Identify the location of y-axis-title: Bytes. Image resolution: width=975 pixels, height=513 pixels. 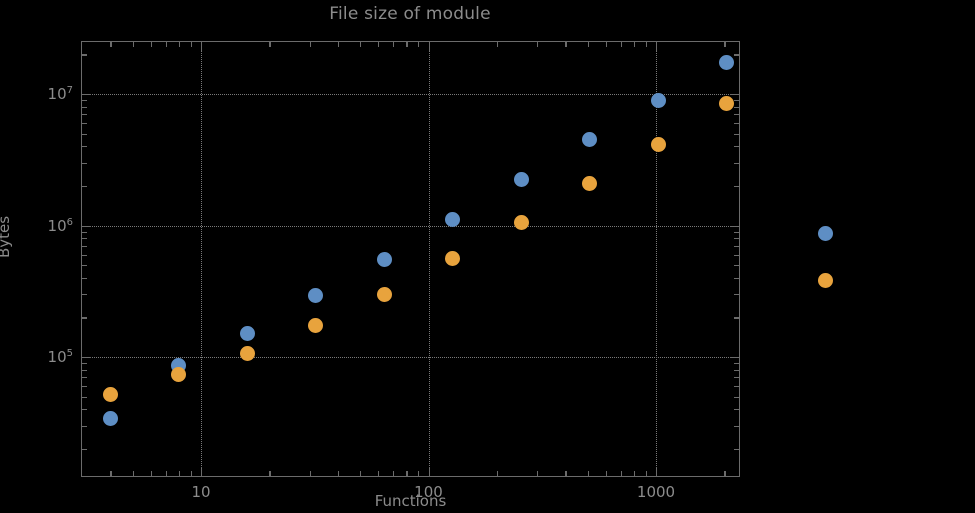
(6, 237).